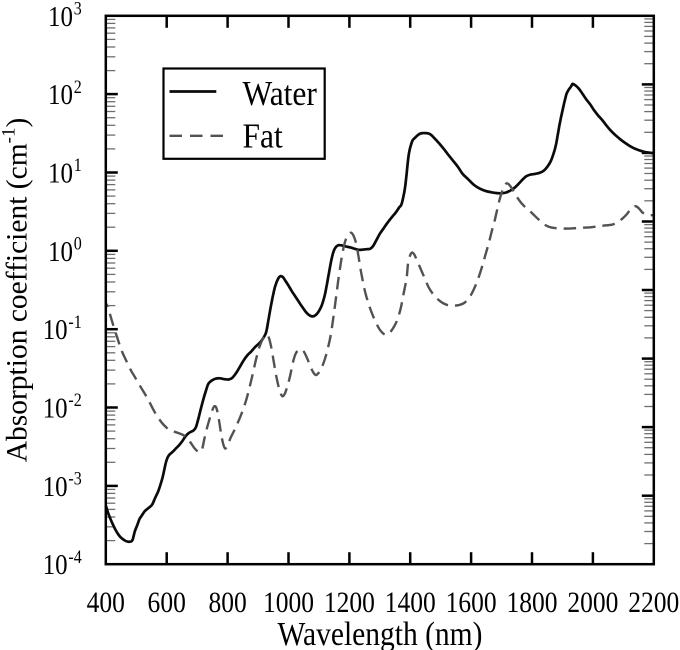 This screenshot has height=650, width=680. What do you see at coordinates (410, 601) in the screenshot?
I see `svg-text: 1400` at bounding box center [410, 601].